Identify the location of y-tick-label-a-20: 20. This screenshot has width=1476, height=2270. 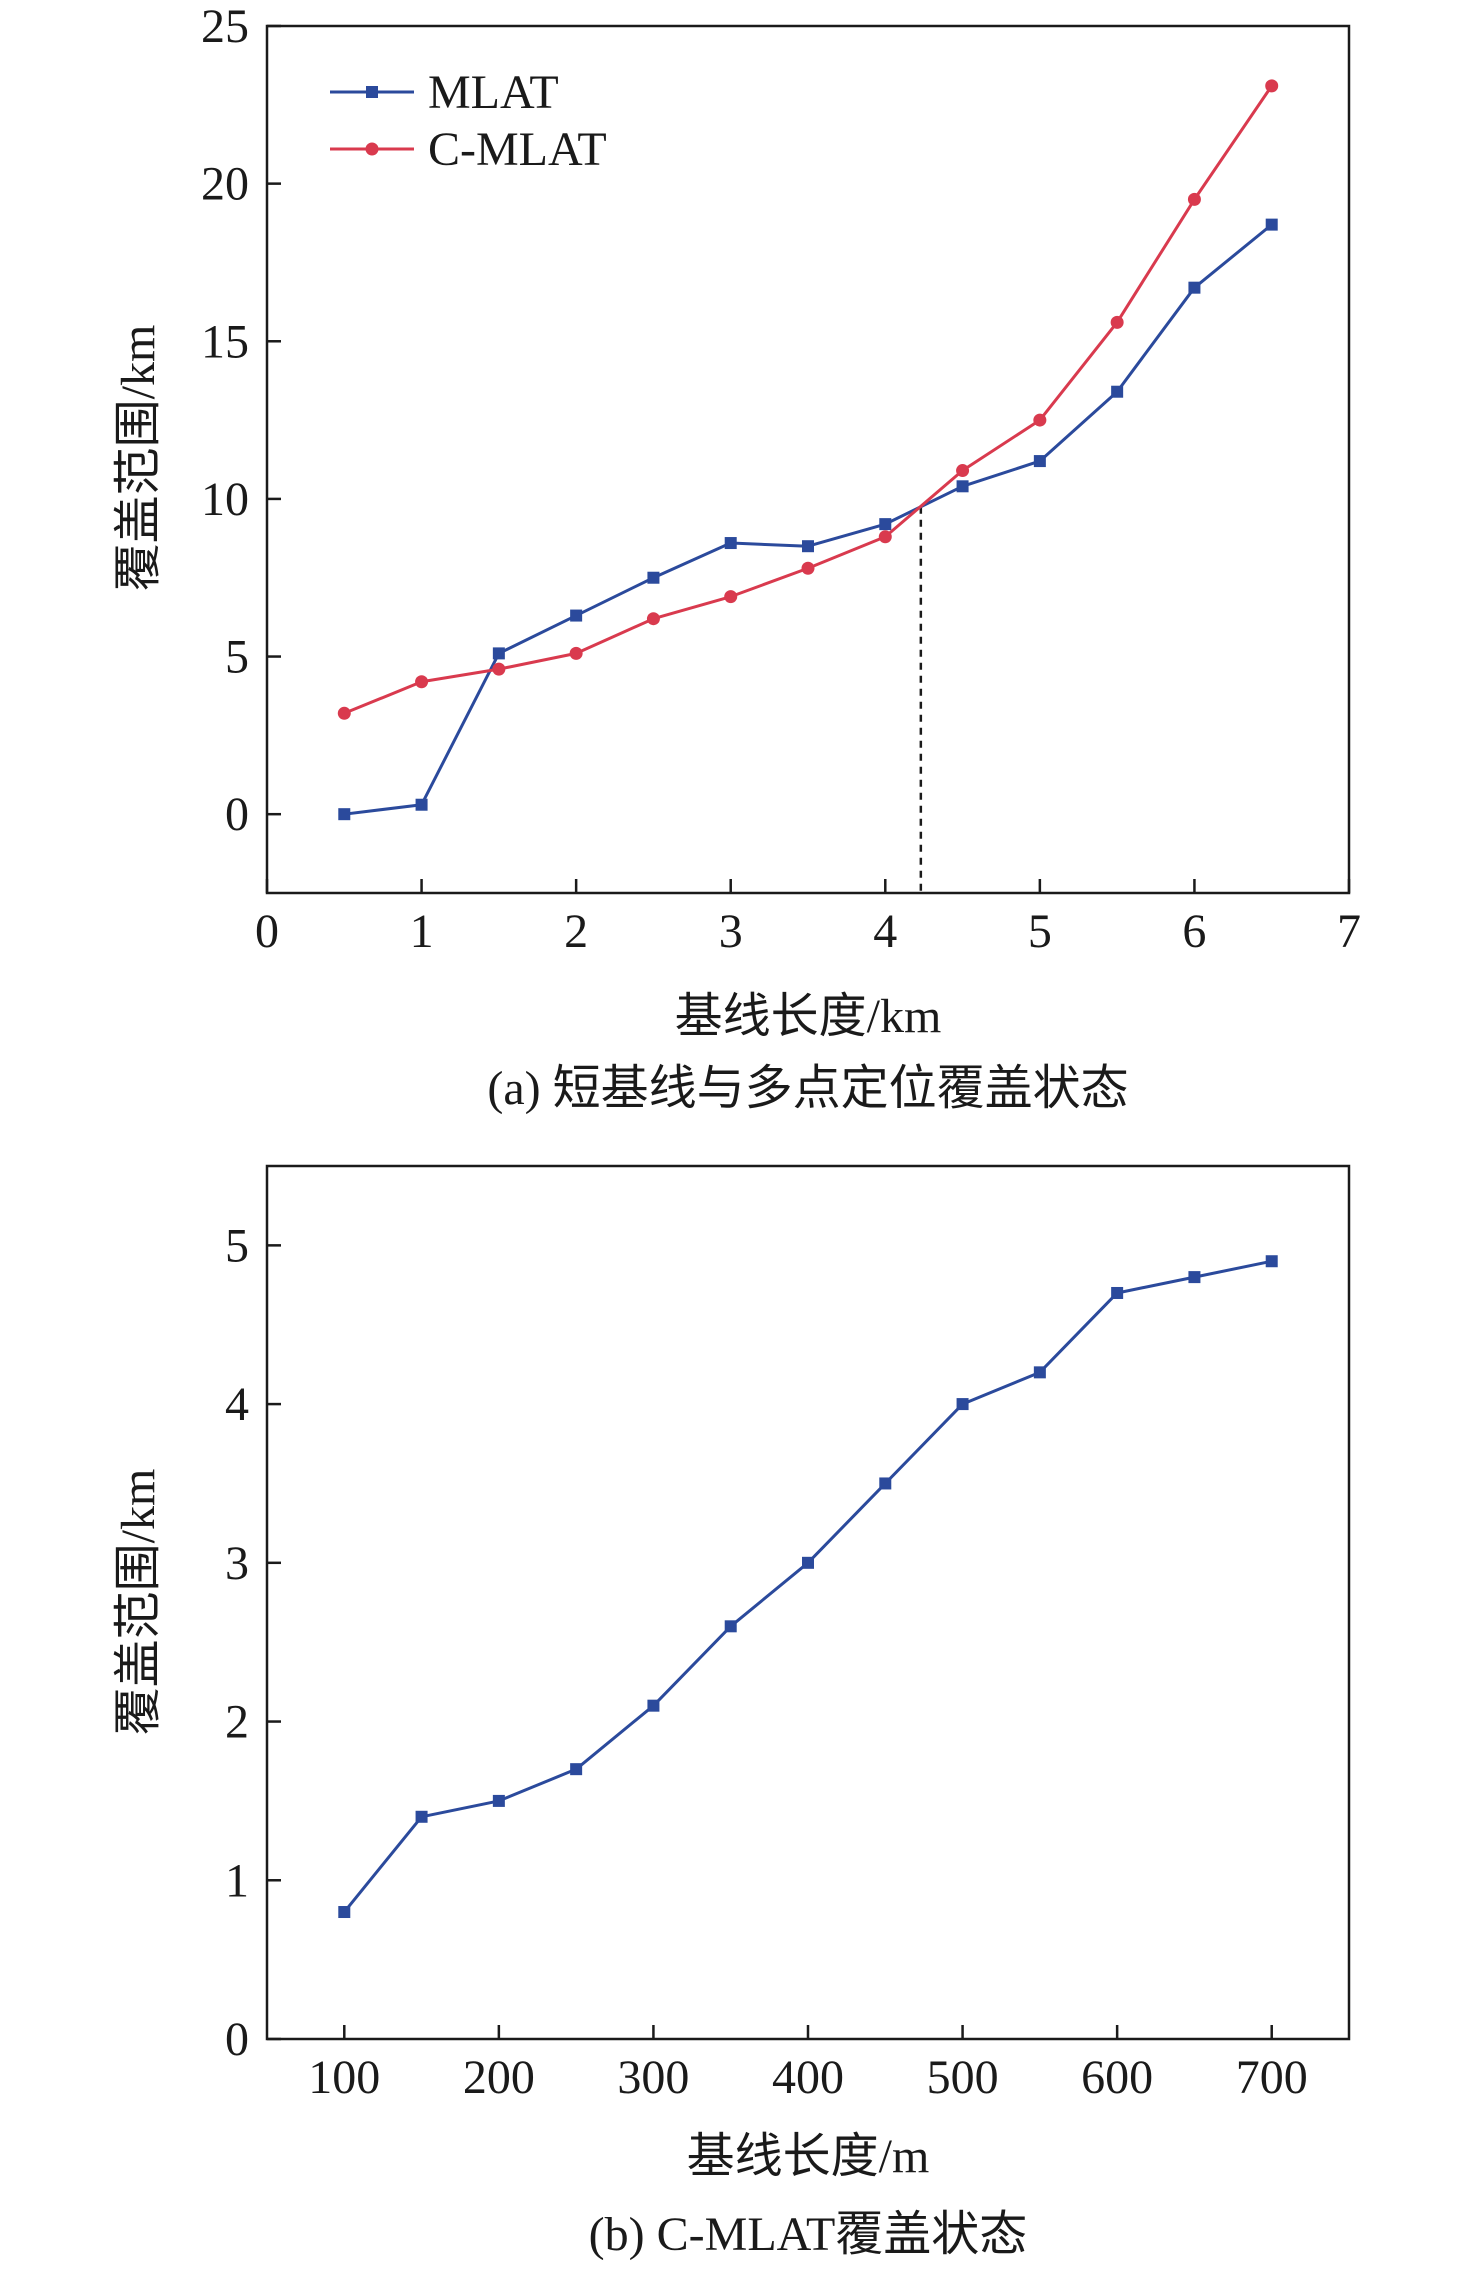
(225, 184).